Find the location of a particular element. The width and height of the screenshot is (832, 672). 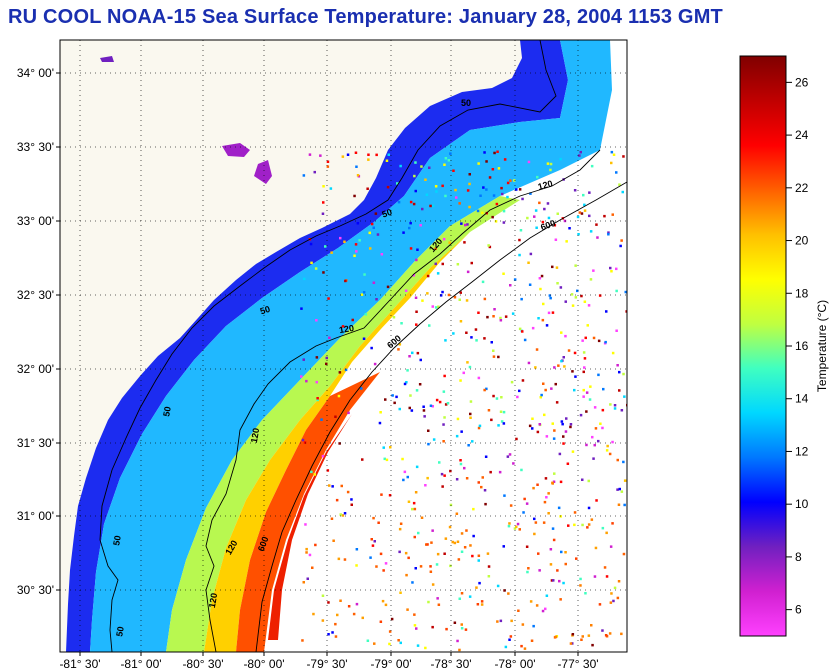

lon-tick-label: -77° 30' is located at coordinates (577, 664).